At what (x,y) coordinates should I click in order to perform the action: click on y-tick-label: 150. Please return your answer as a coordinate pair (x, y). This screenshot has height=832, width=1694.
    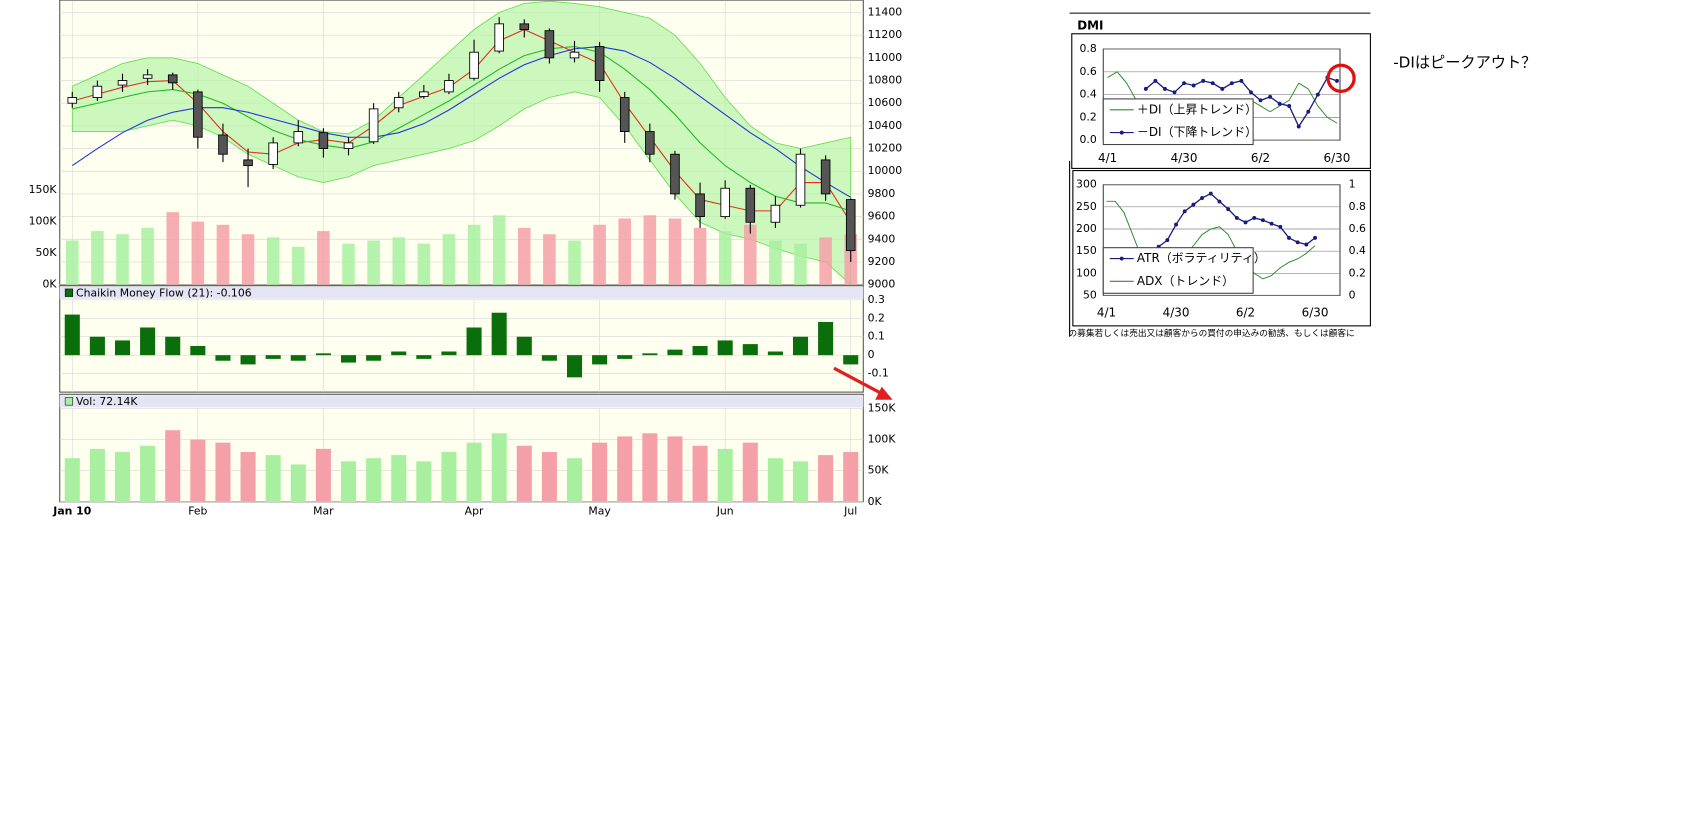
    Looking at the image, I should click on (1086, 250).